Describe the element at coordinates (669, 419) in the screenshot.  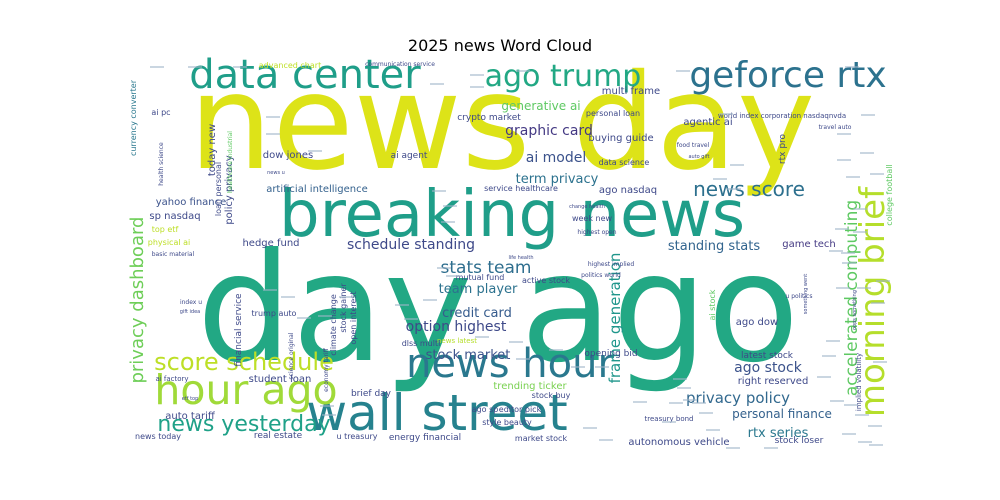
I see `word-treasury-bond: treasury bond` at that location.